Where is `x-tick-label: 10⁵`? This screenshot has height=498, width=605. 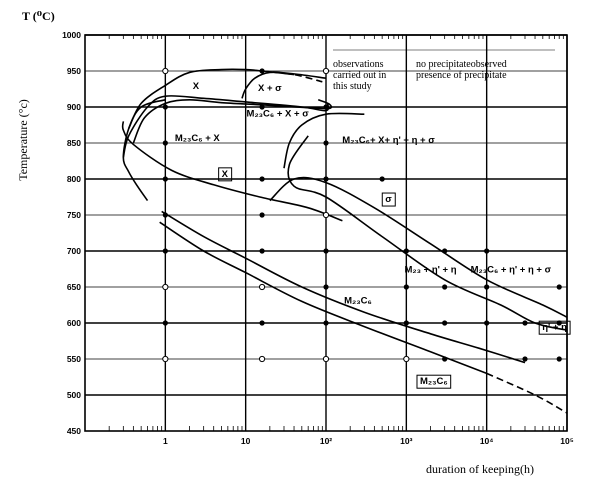 x-tick-label: 10⁵ is located at coordinates (566, 441).